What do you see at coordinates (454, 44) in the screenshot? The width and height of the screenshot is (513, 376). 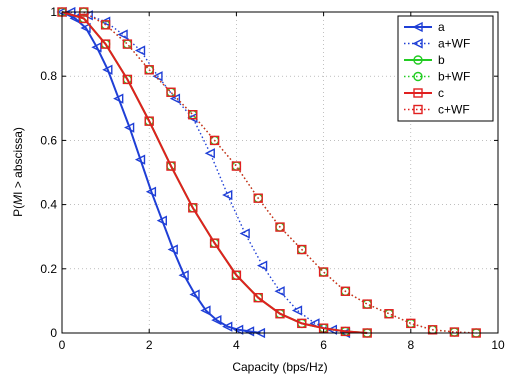 I see `legend-label: a+WF` at bounding box center [454, 44].